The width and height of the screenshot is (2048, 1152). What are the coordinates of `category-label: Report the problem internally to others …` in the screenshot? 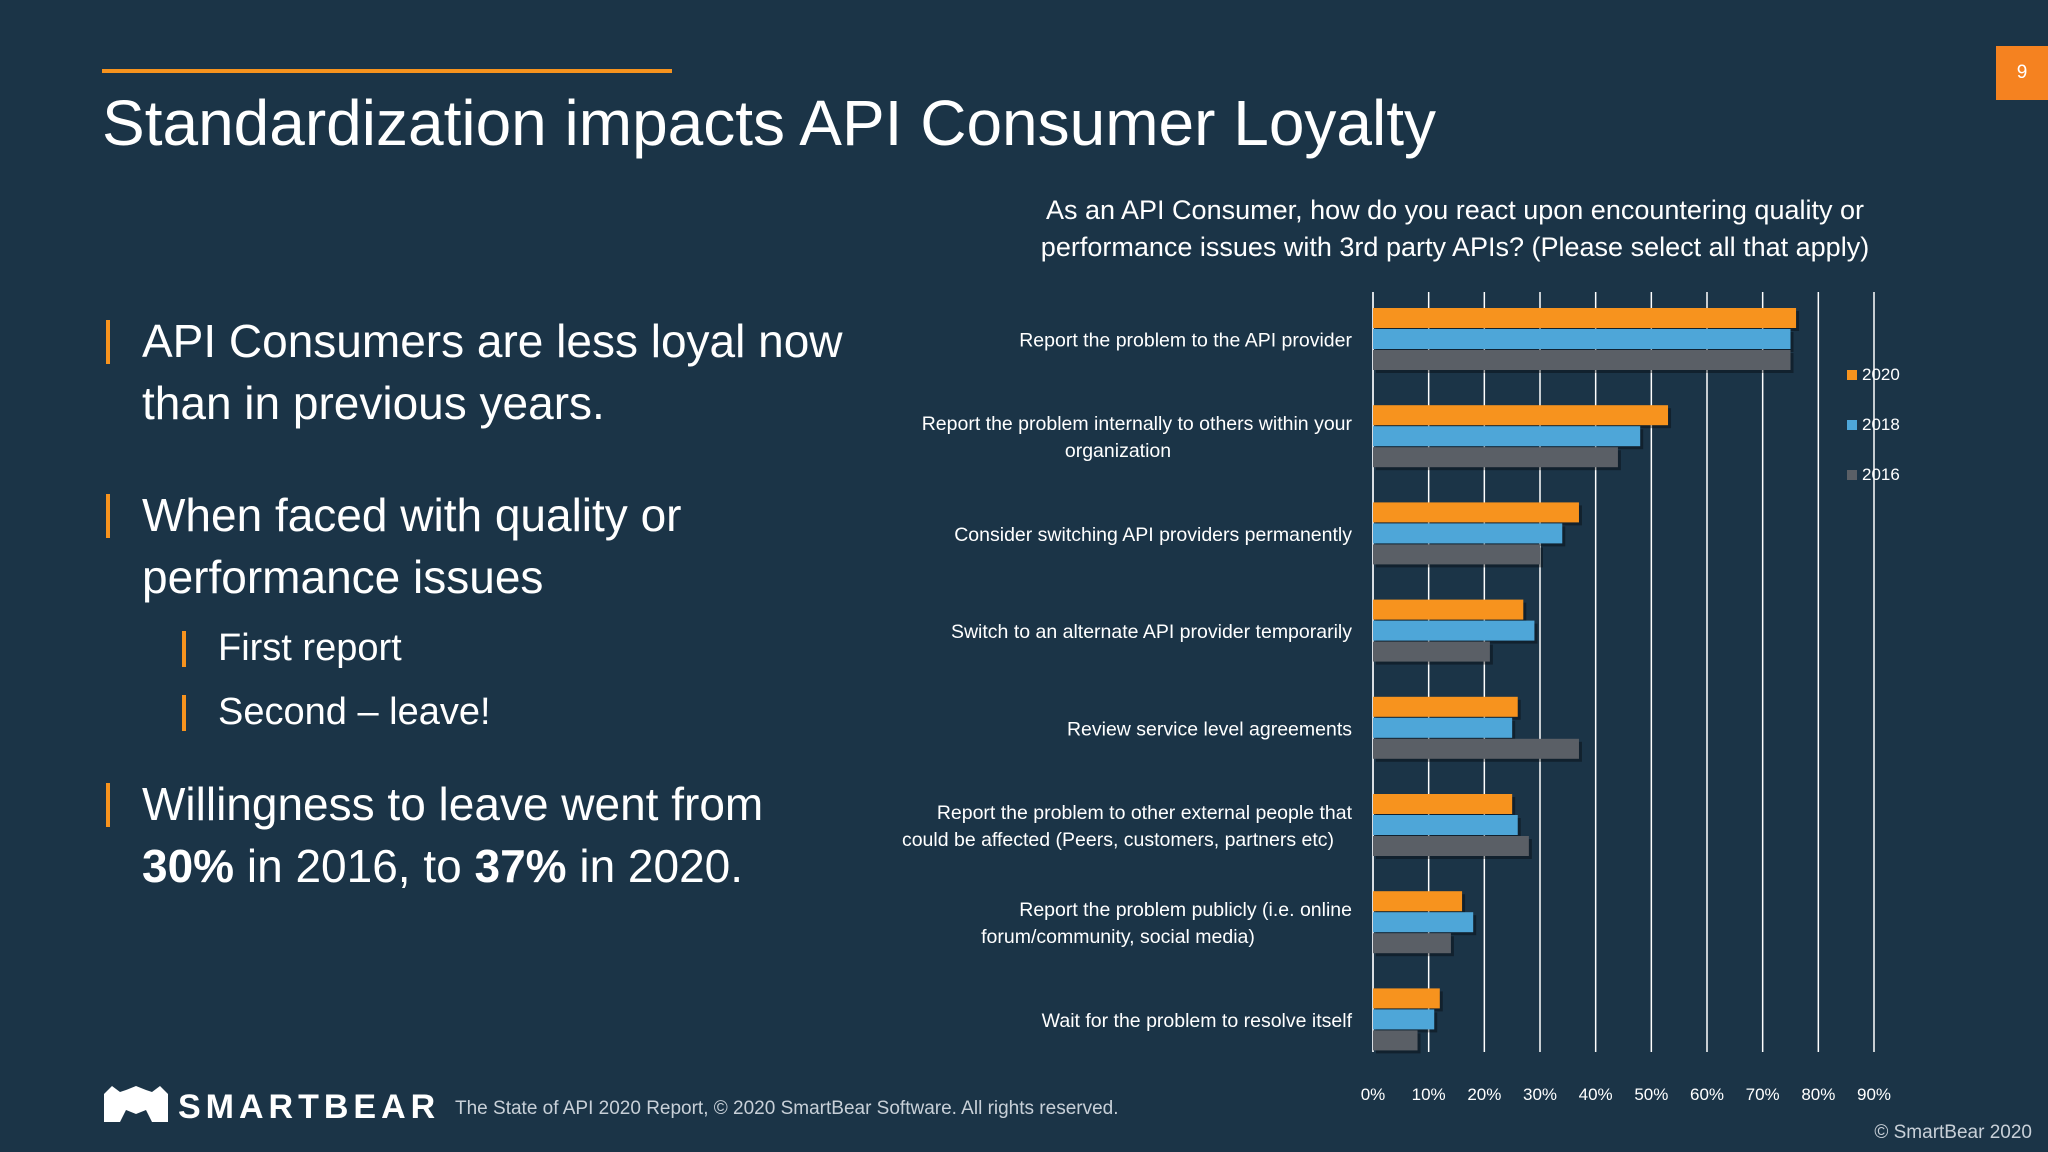 It's located at (1137, 424).